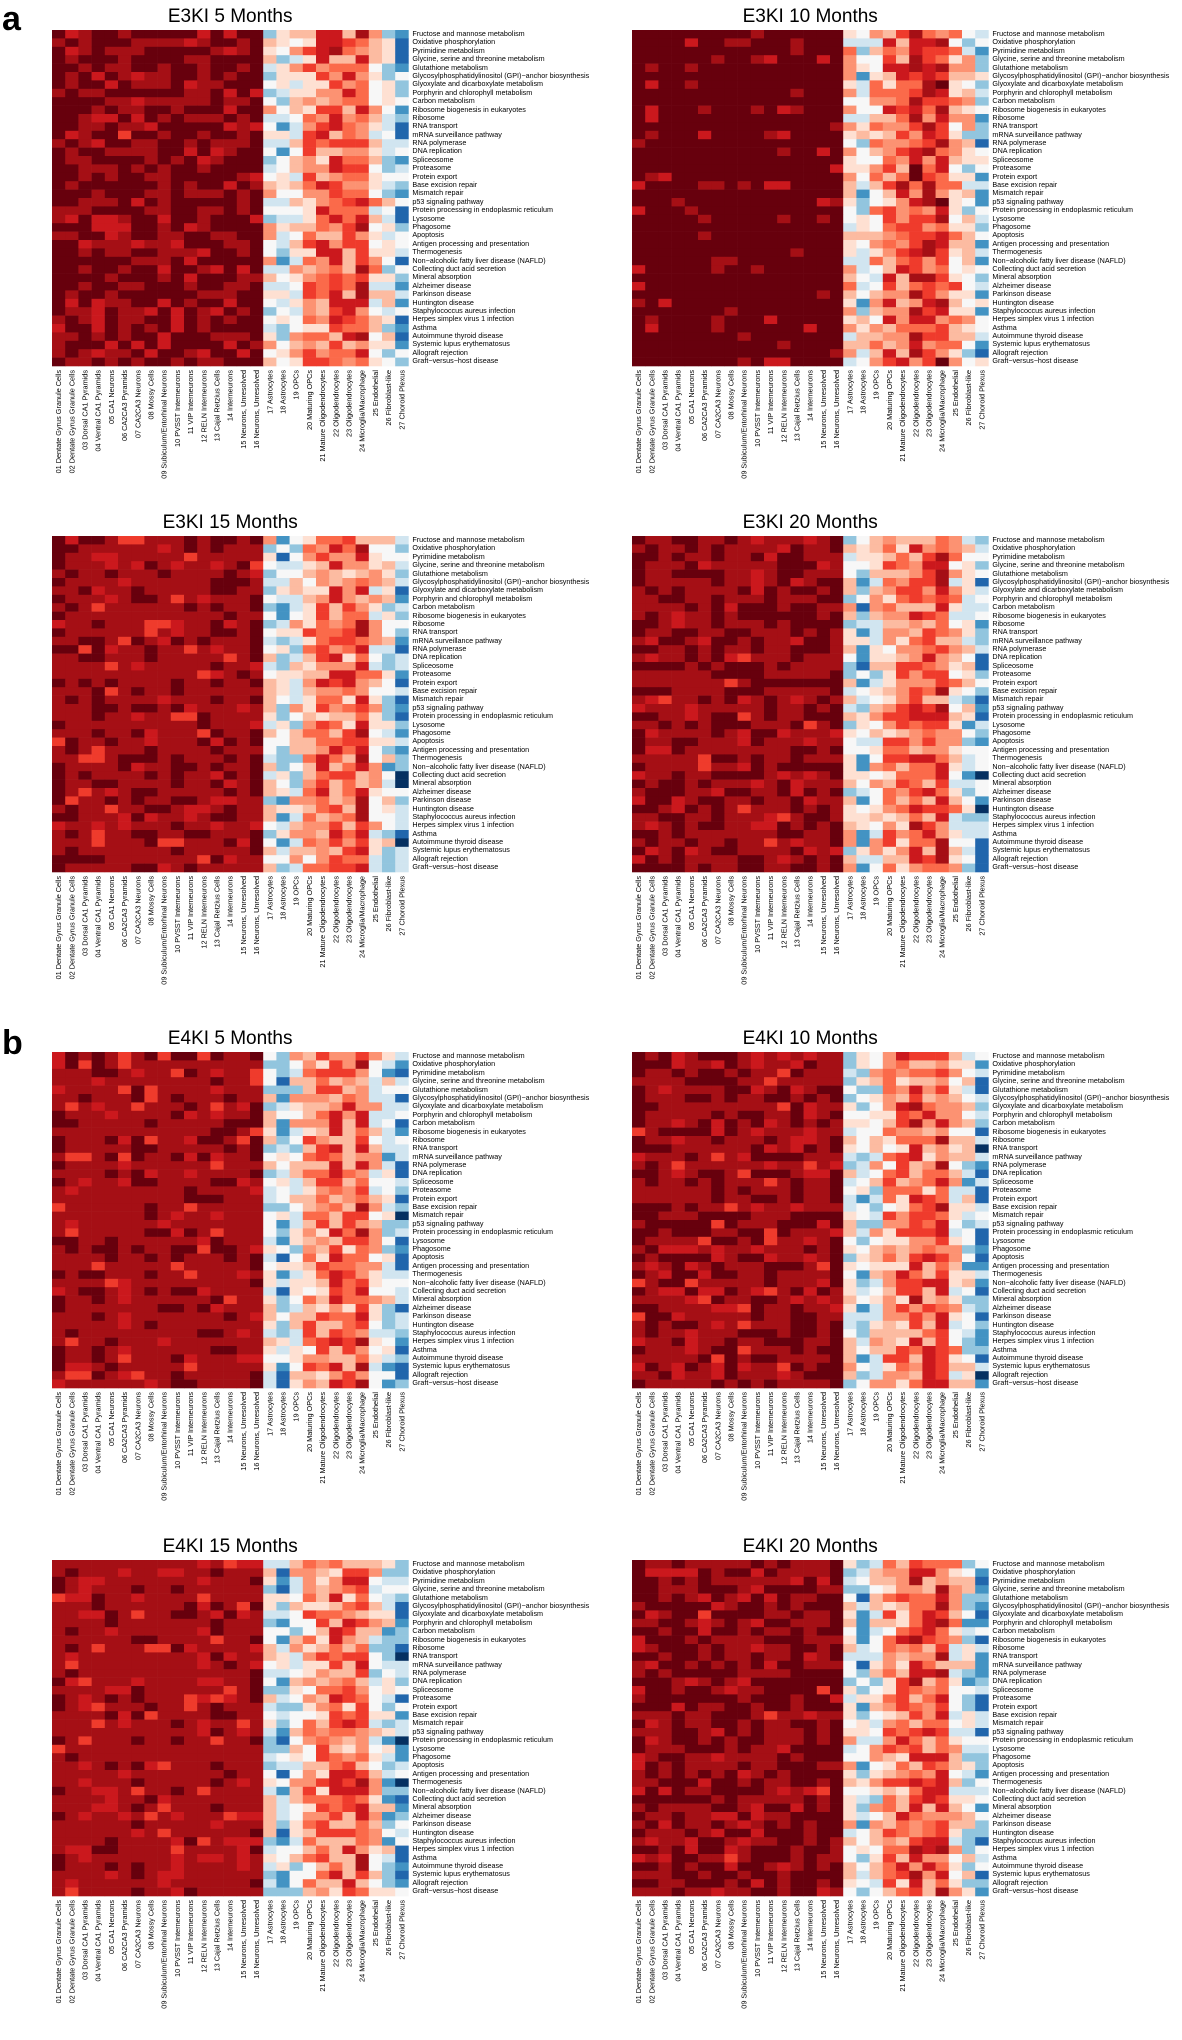 The image size is (1182, 2040). Describe the element at coordinates (454, 42) in the screenshot. I see `pathway-label: Oxidative phosphorylation` at that location.